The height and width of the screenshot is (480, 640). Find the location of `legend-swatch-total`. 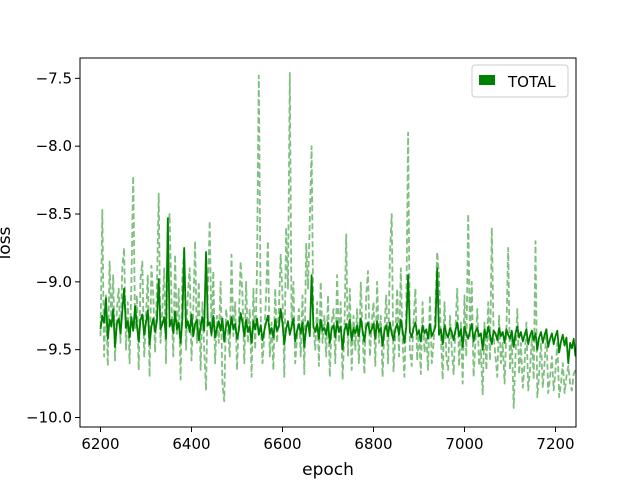

legend-swatch-total is located at coordinates (487, 80).